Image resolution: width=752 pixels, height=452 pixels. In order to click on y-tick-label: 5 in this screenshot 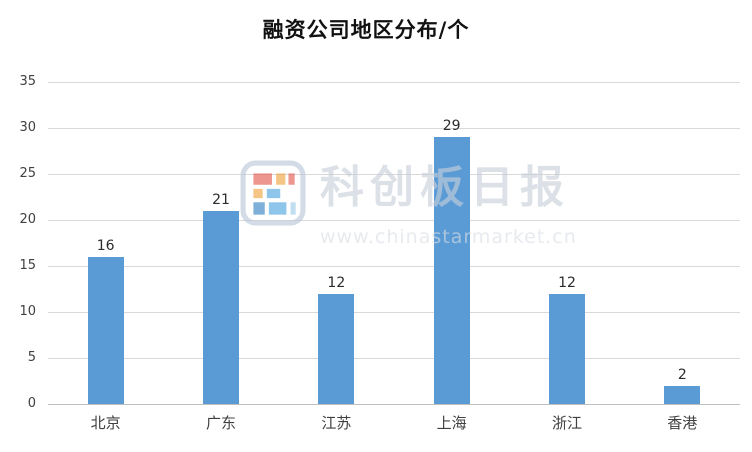, I will do `click(31, 358)`.